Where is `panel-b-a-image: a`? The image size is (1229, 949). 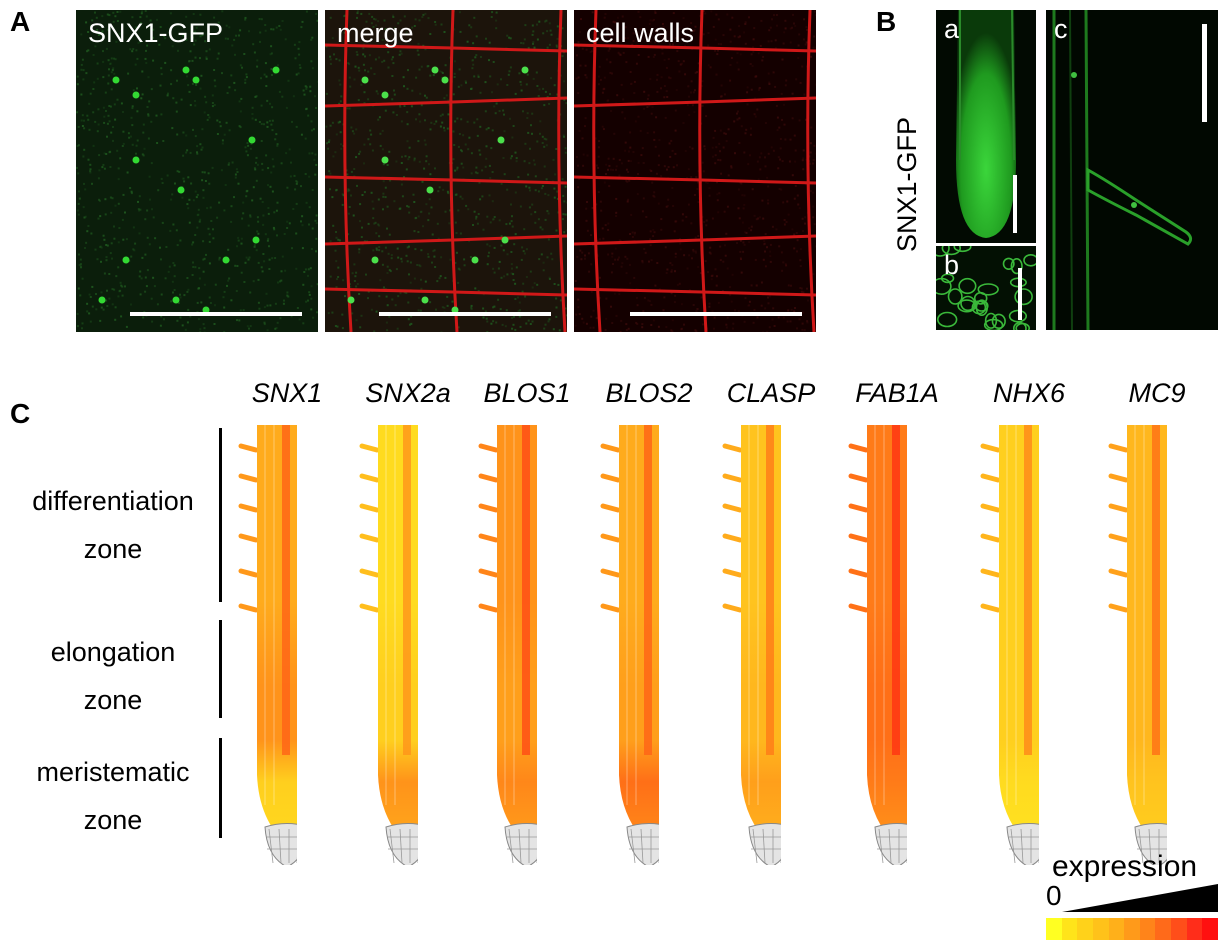 panel-b-a-image: a is located at coordinates (986, 126).